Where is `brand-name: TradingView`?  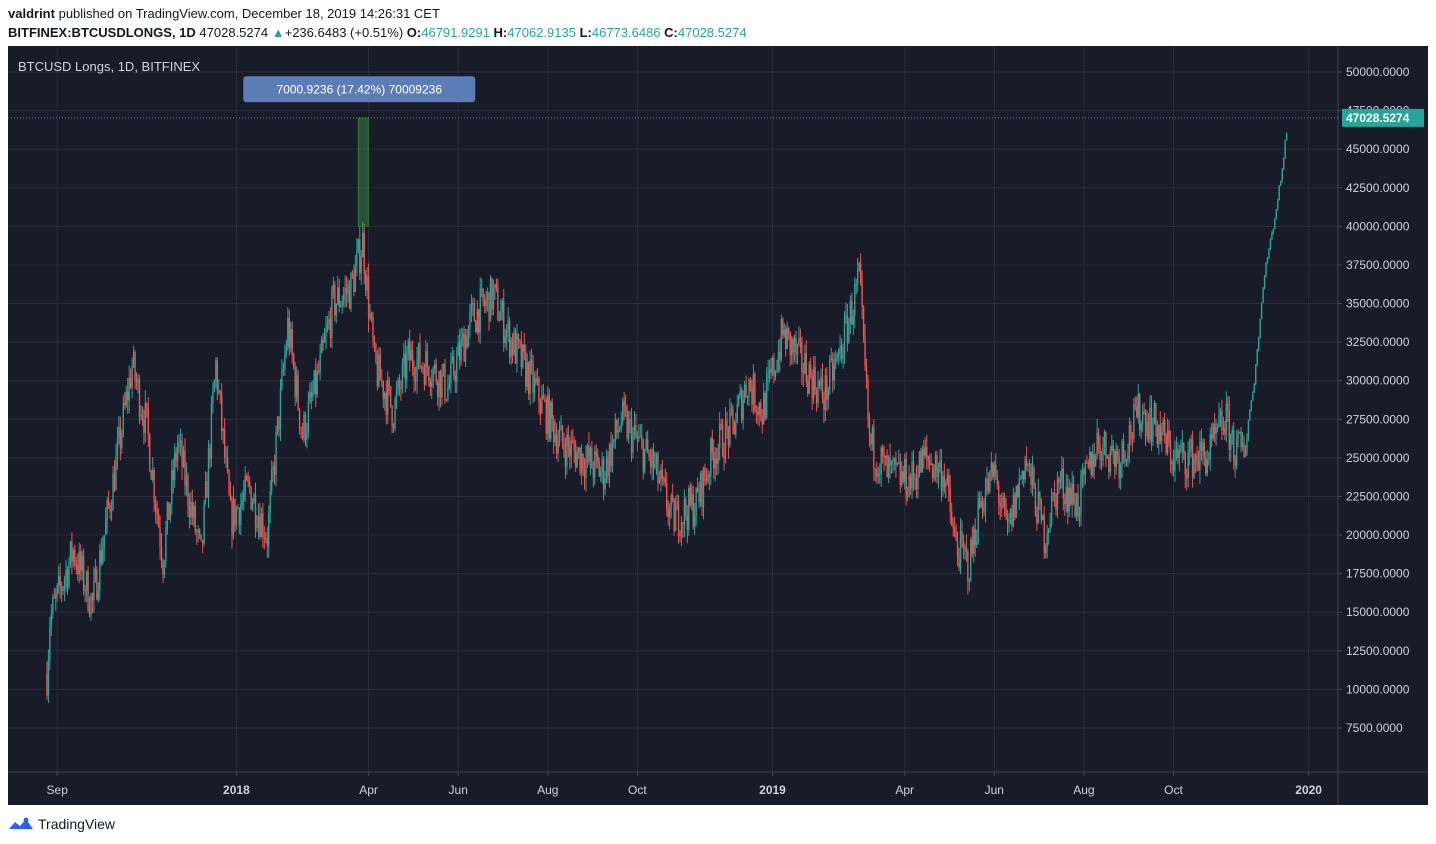 brand-name: TradingView is located at coordinates (77, 824).